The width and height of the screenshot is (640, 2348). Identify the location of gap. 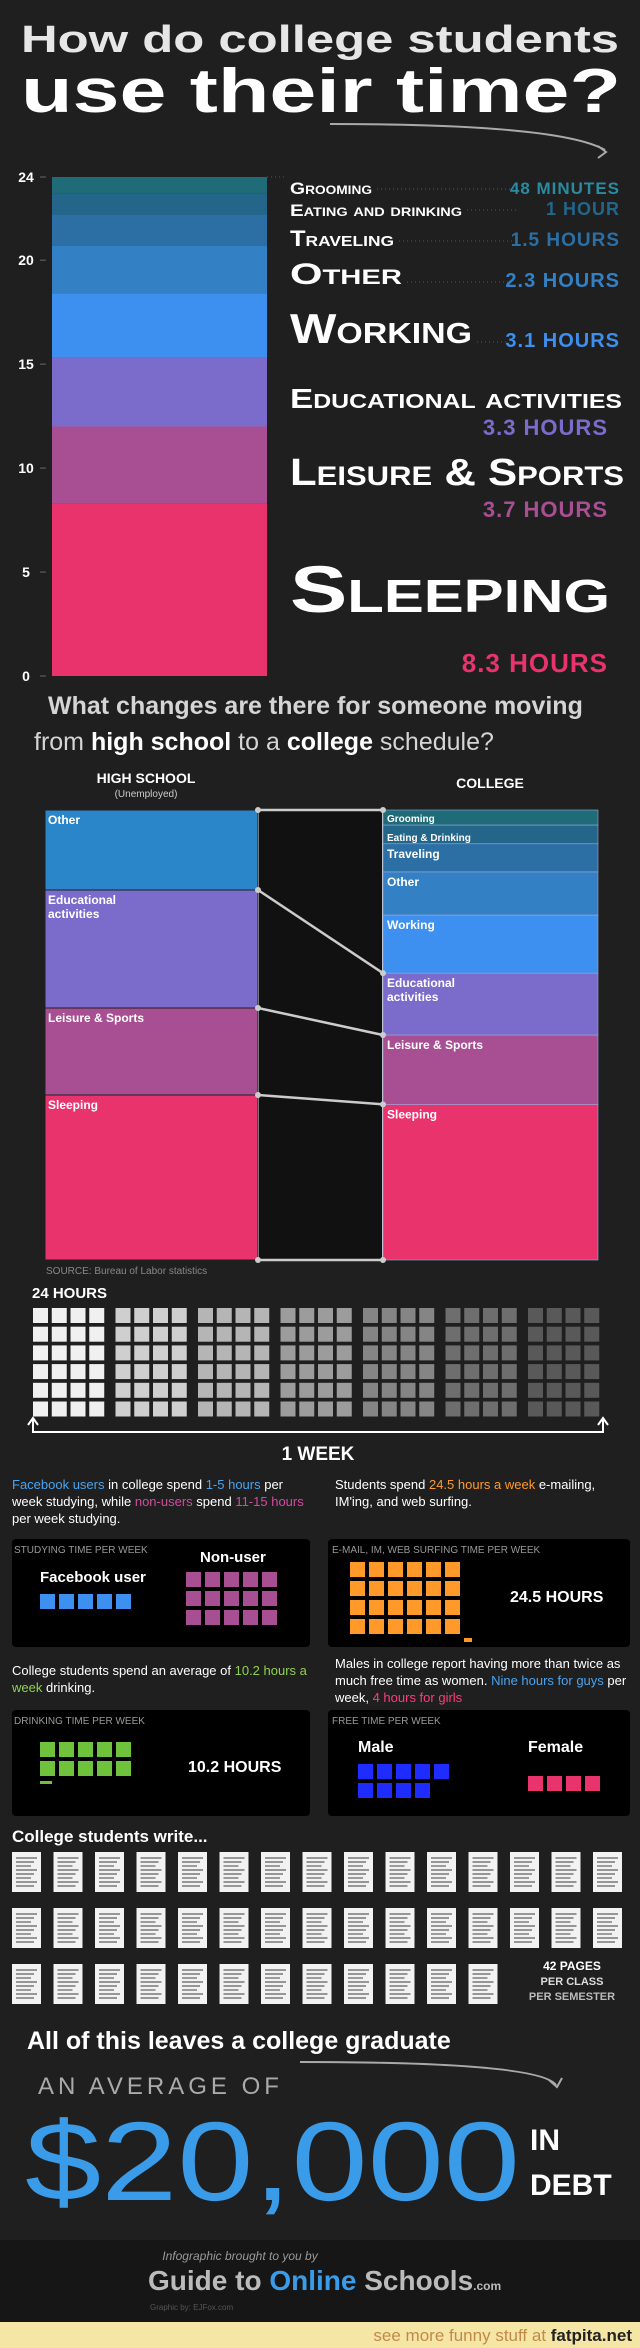
(320, 1035).